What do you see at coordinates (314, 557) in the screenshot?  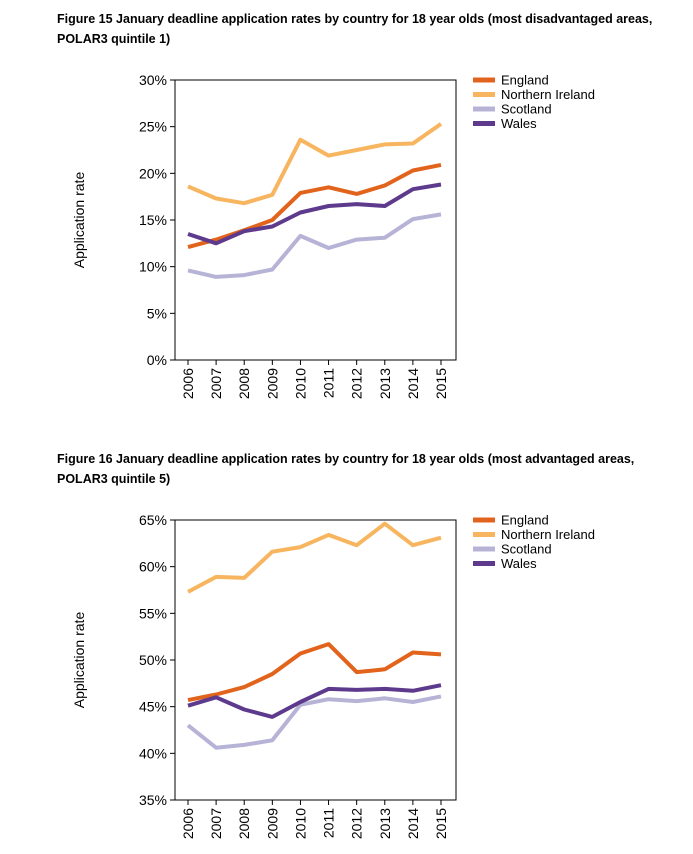 I see `c2-series-line-northern-ireland` at bounding box center [314, 557].